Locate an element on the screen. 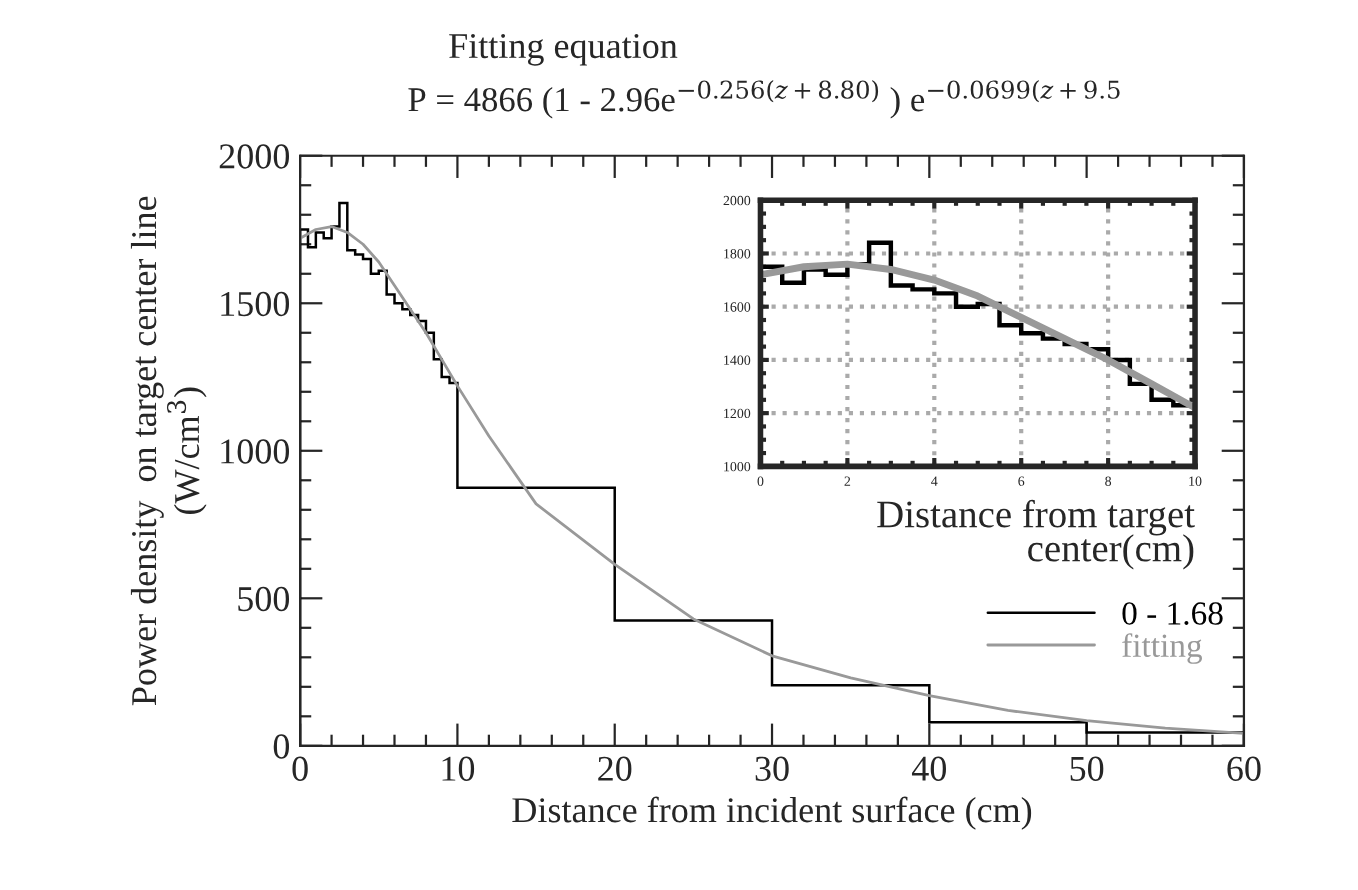  y-tick-label: 2000 is located at coordinates (254, 156).